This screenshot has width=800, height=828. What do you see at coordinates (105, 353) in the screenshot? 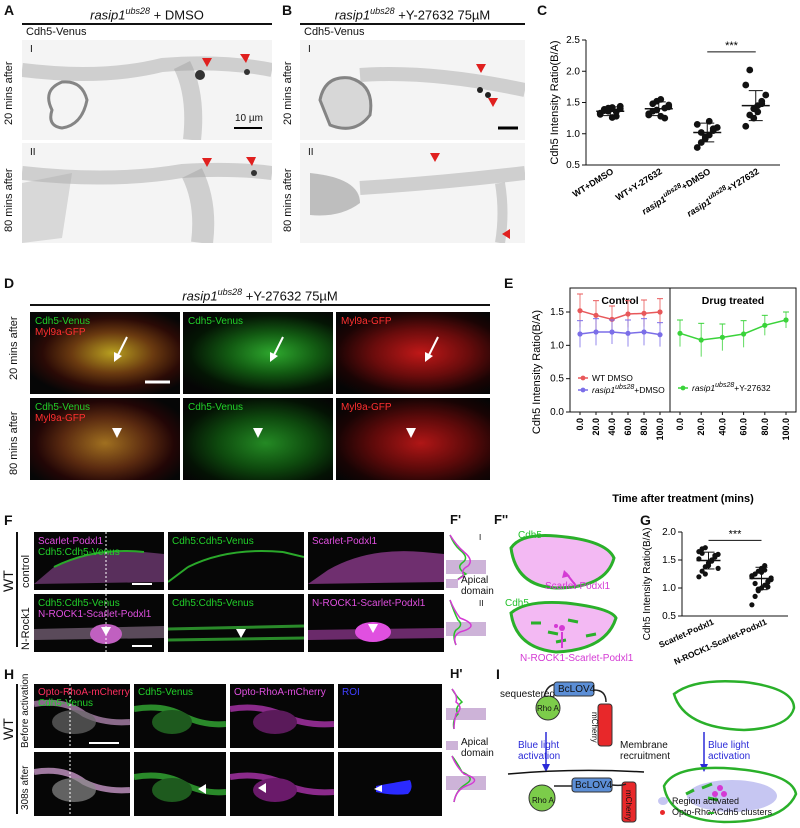
I see `panel-d-merge-20min: Cdh5-Venus Myl9a-GFP` at bounding box center [105, 353].